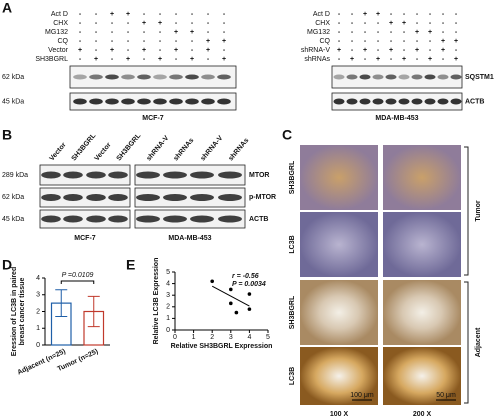 This screenshot has width=500, height=420. Describe the element at coordinates (175, 337) in the screenshot. I see `x-tick-label: 0` at that location.